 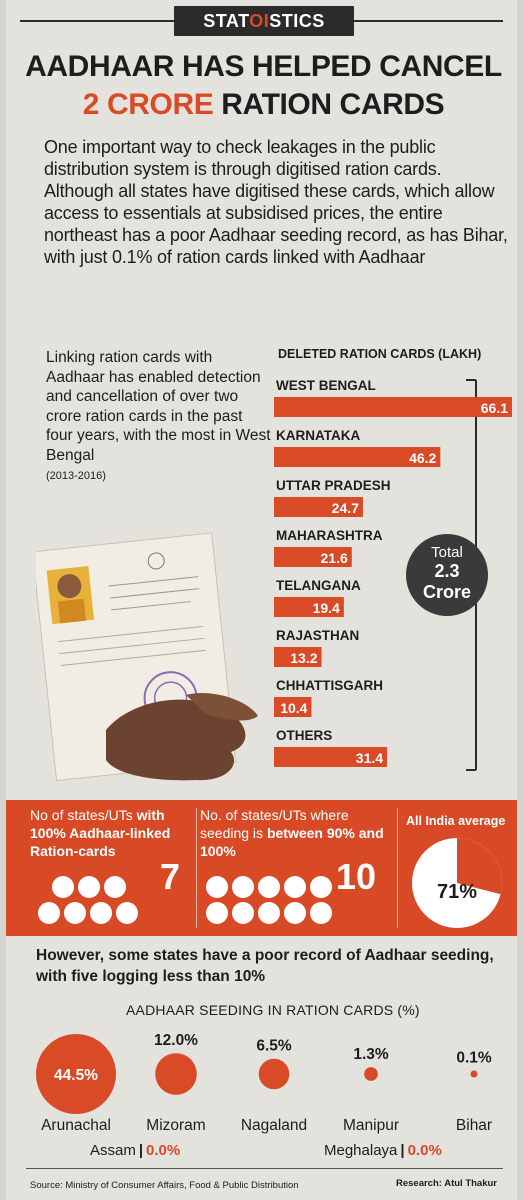 I want to click on bubble-value-label: 6.5%, so click(x=274, y=1046).